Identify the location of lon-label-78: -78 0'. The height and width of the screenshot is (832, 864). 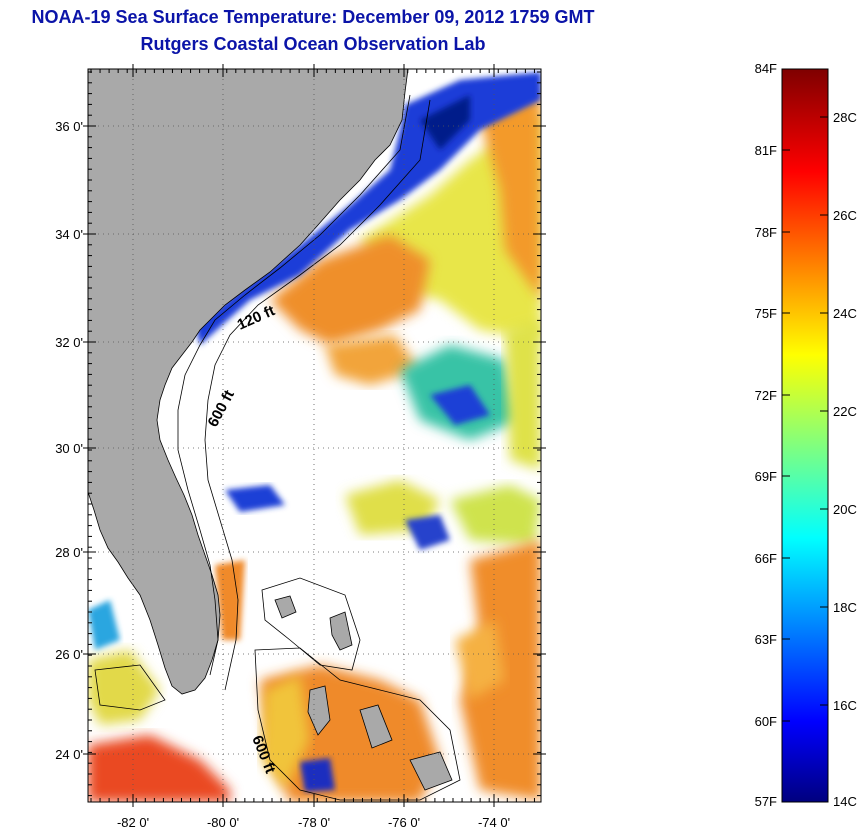
(314, 822).